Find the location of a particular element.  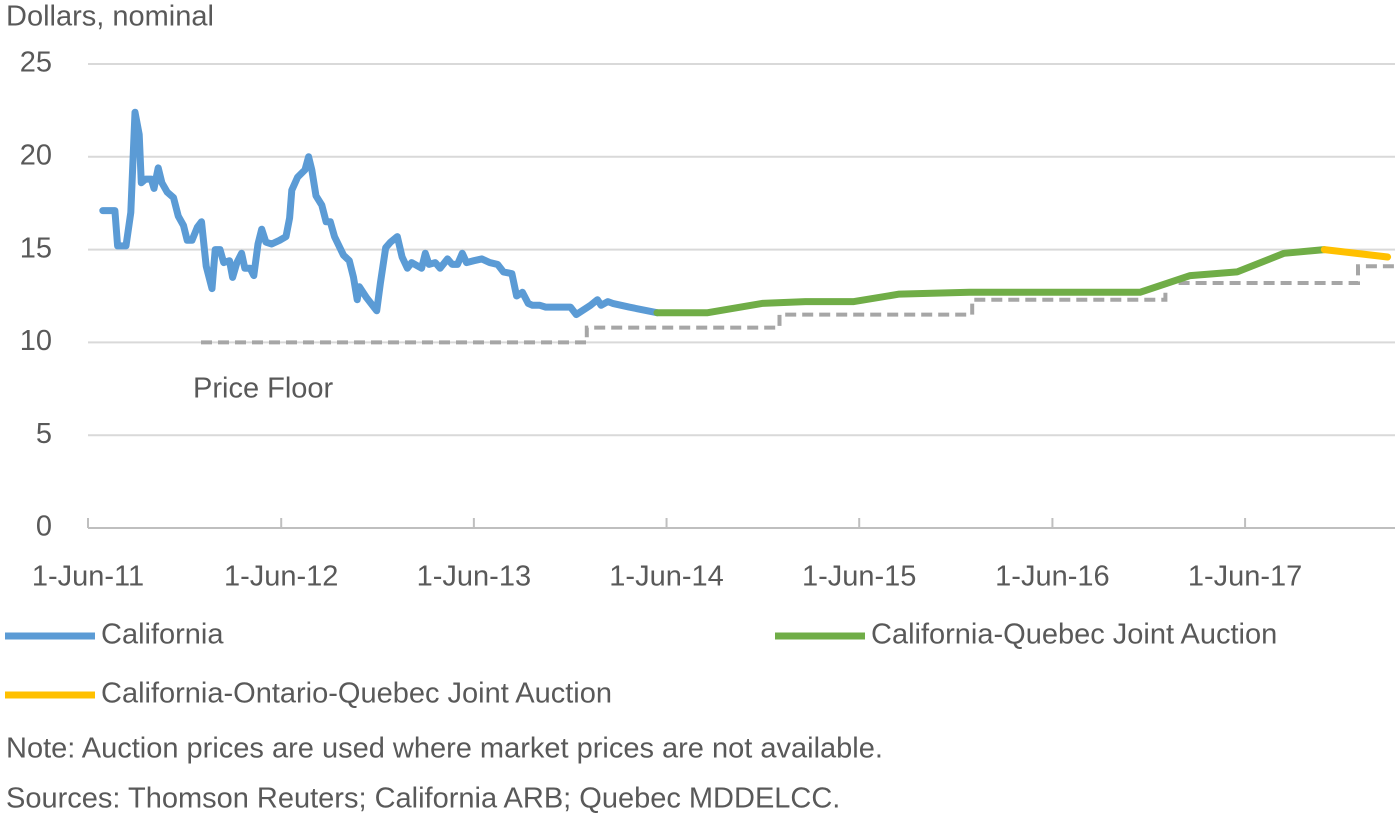

y-tick-label: 5 is located at coordinates (44, 434).